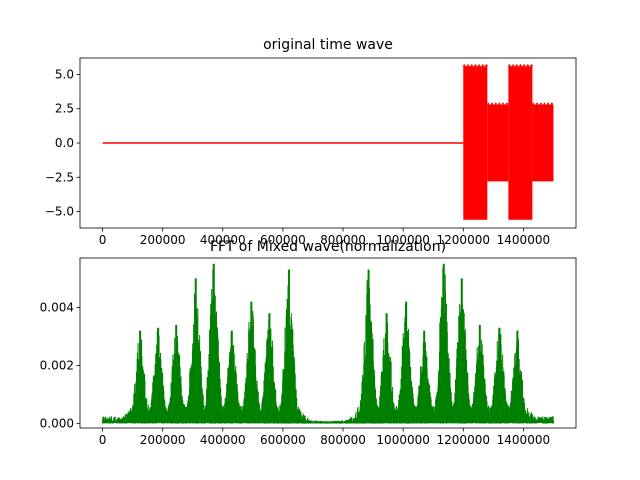  What do you see at coordinates (402, 240) in the screenshot?
I see `top-x-tick-label: 1000000` at bounding box center [402, 240].